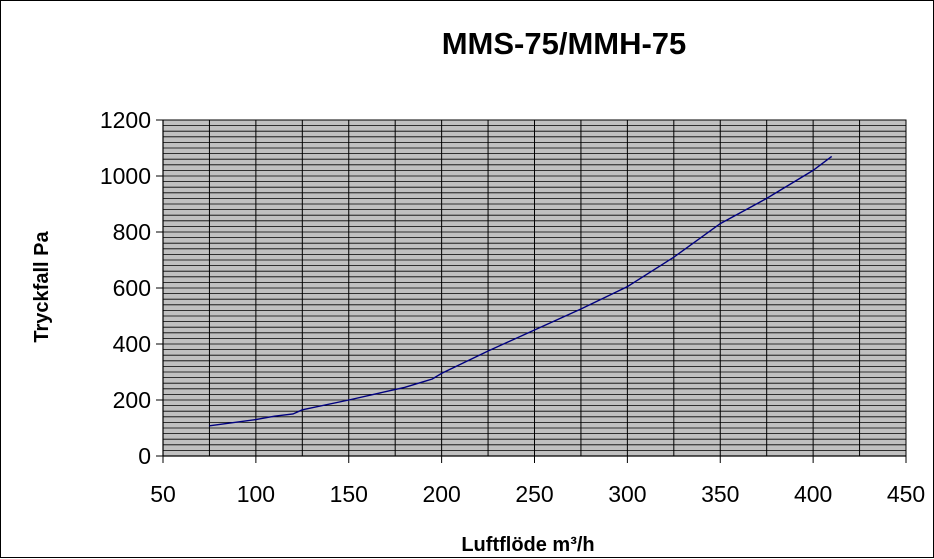  Describe the element at coordinates (132, 232) in the screenshot. I see `y-tick-label: 800` at that location.